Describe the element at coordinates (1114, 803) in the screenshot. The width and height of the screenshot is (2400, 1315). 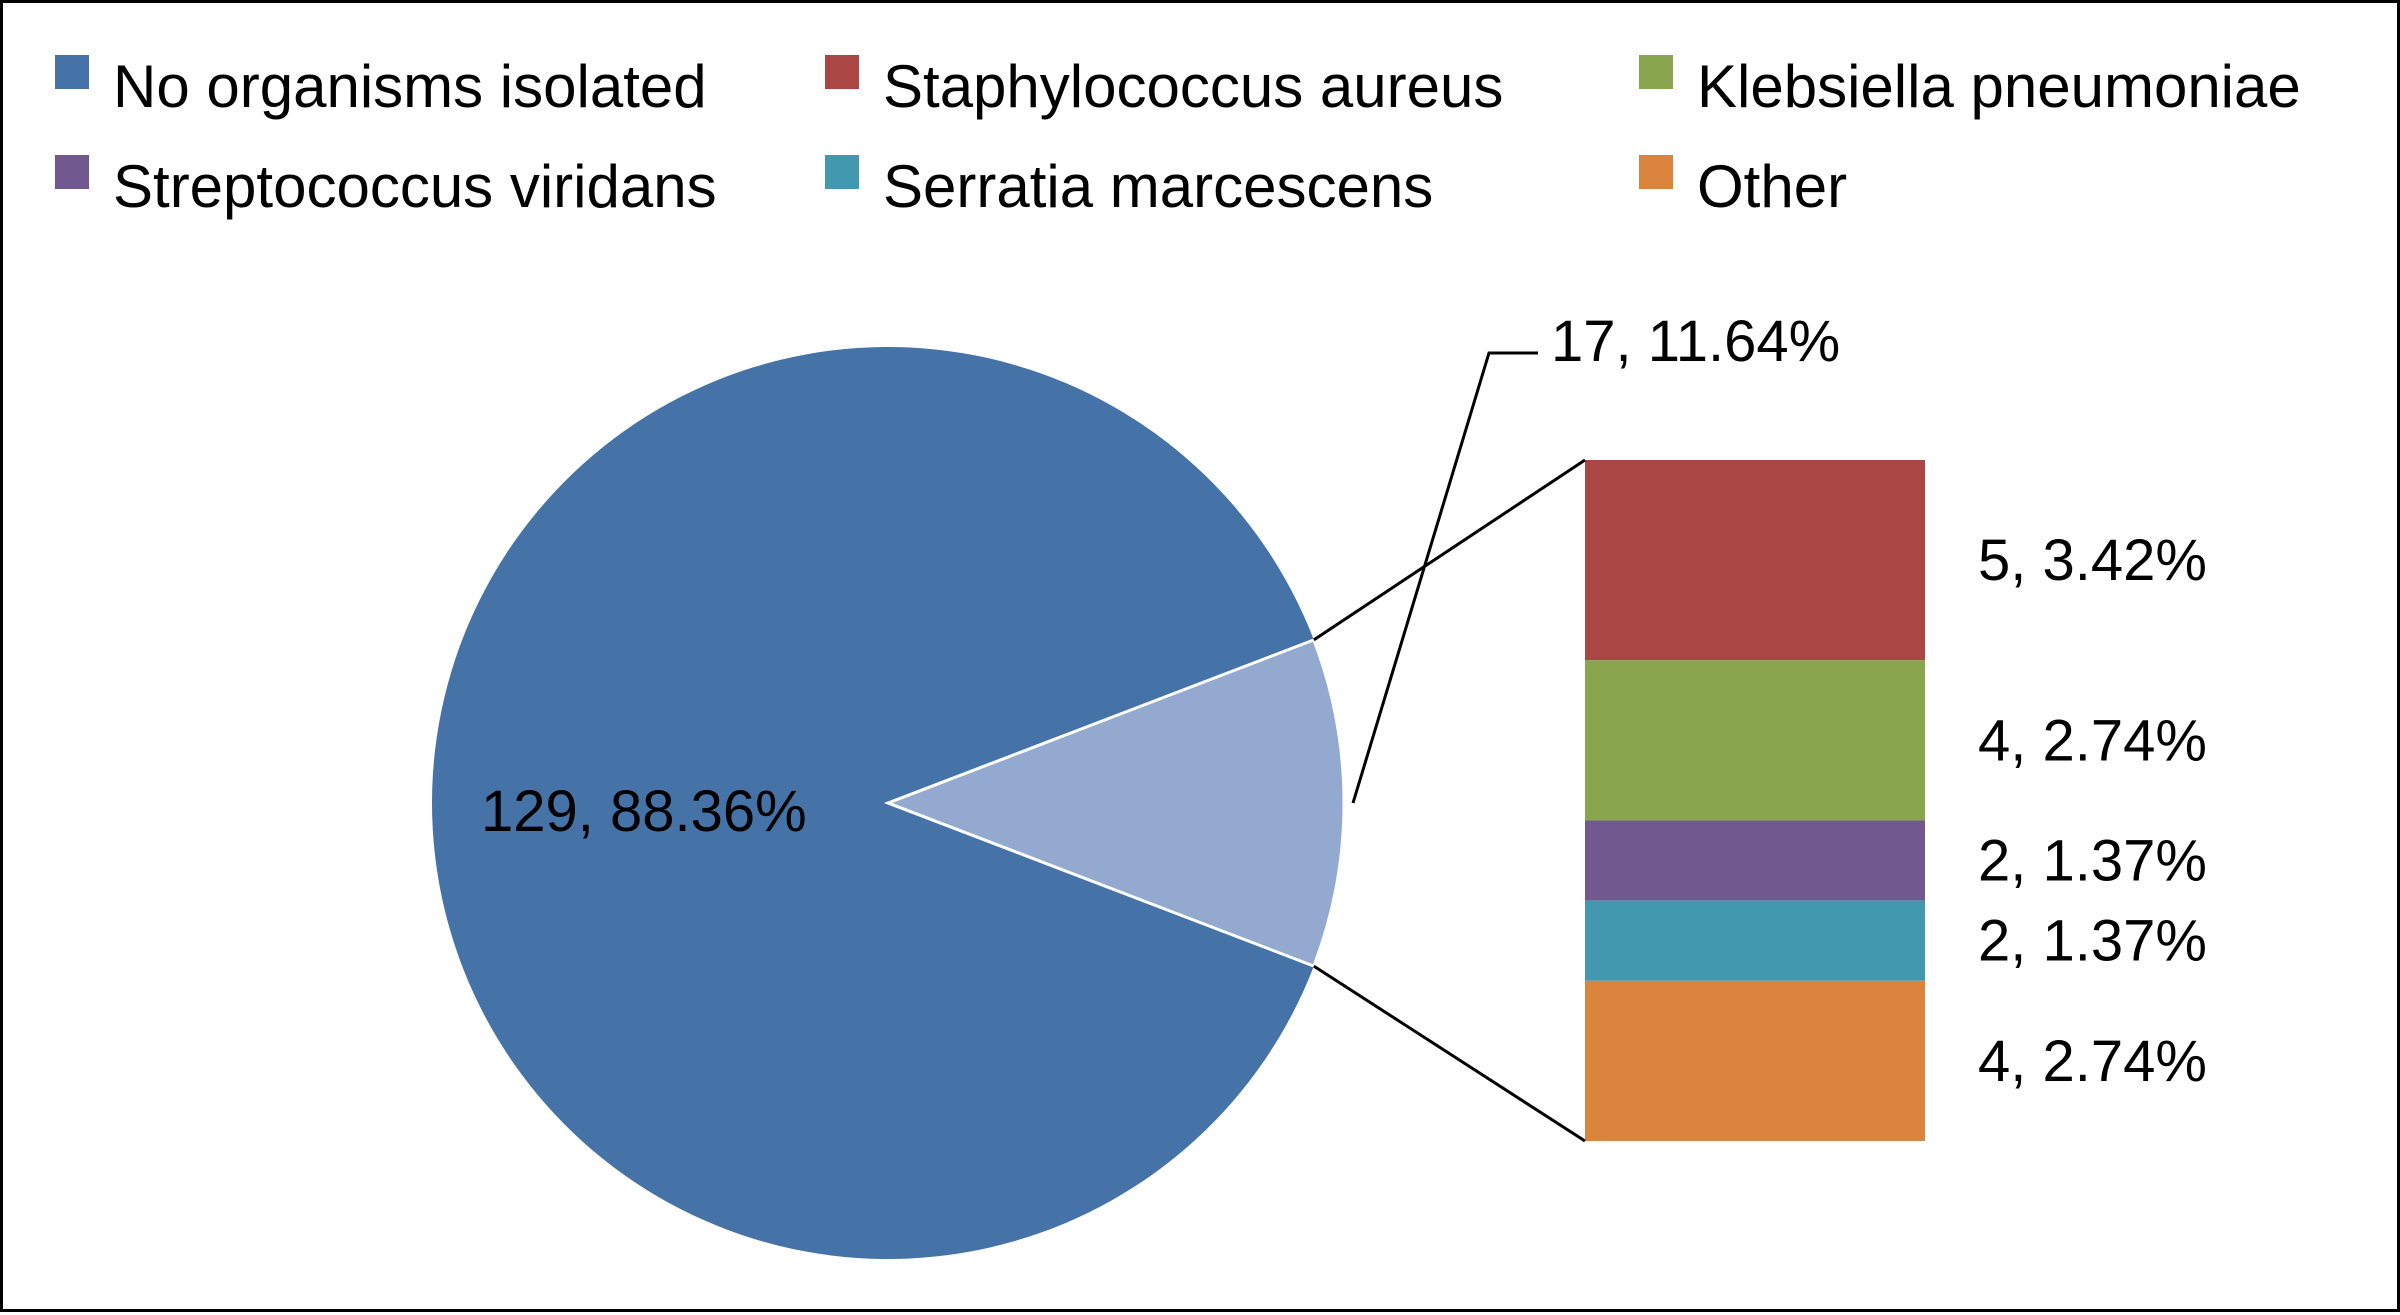
I see `pie-slice-aggregate` at that location.